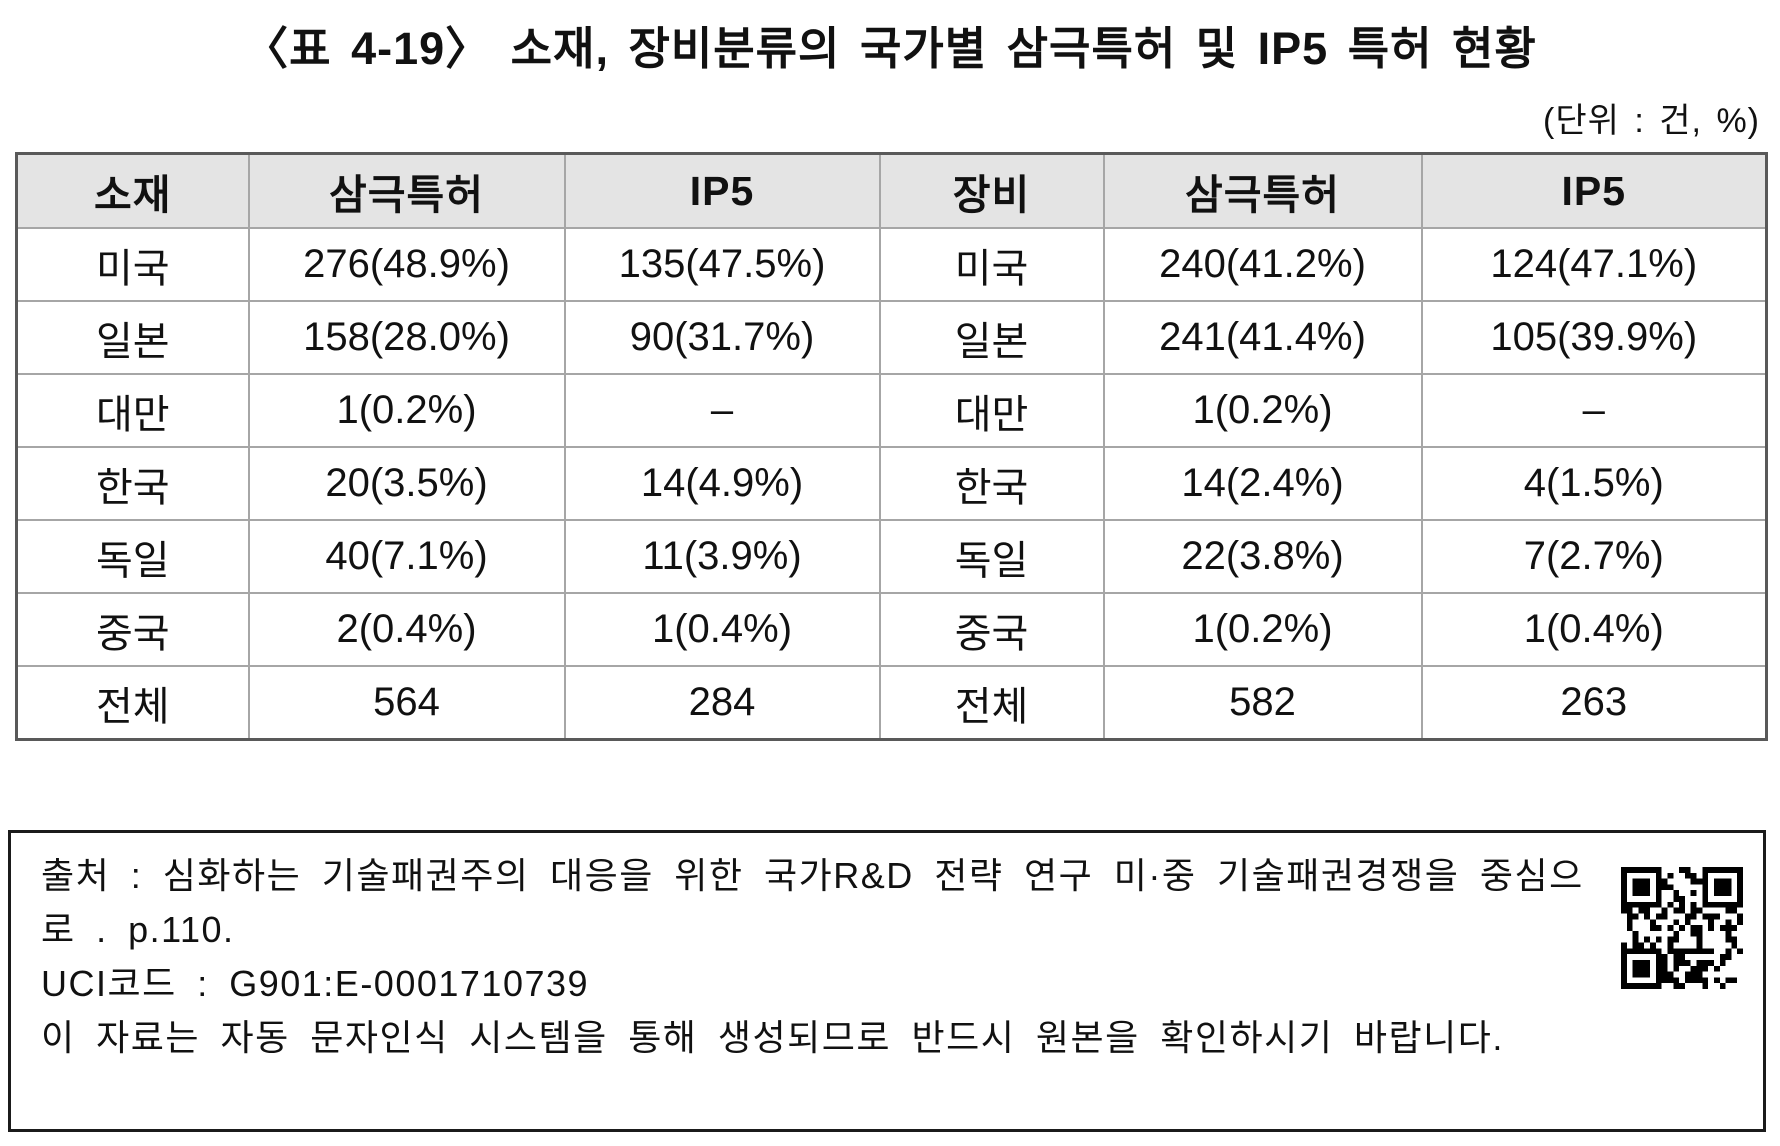 This screenshot has height=1146, width=1780. Describe the element at coordinates (1682, 928) in the screenshot. I see `qr-code-icon` at that location.